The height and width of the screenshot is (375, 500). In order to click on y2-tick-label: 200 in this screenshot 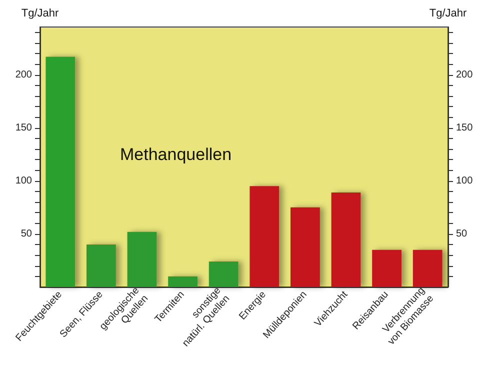, I will do `click(465, 74)`.